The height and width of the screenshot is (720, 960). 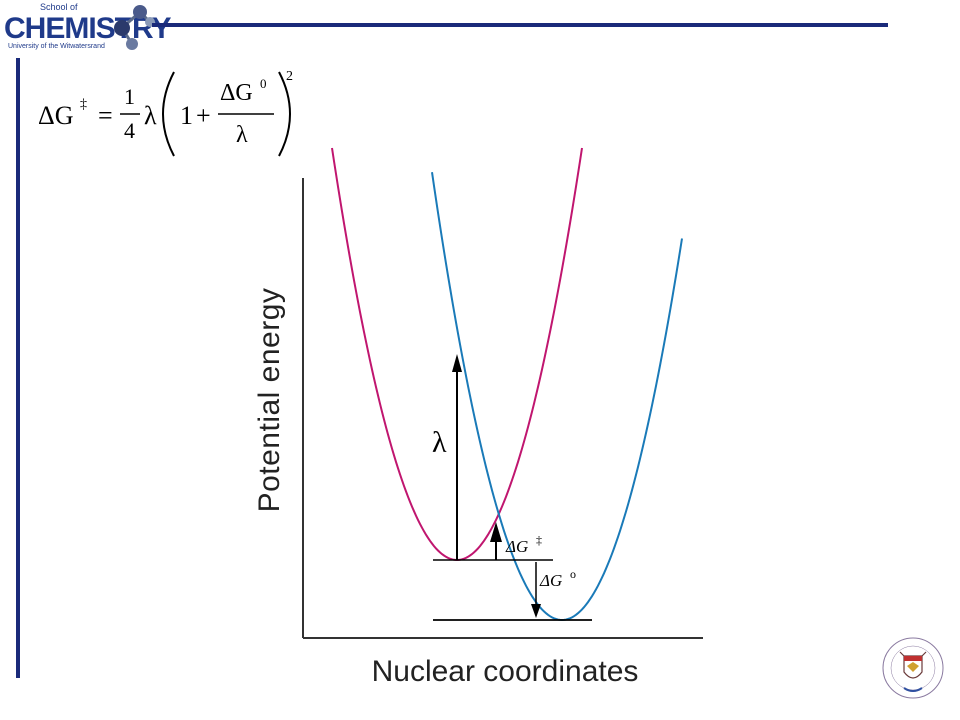 I want to click on standard-dg-label-sup: o, so click(x=573, y=574).